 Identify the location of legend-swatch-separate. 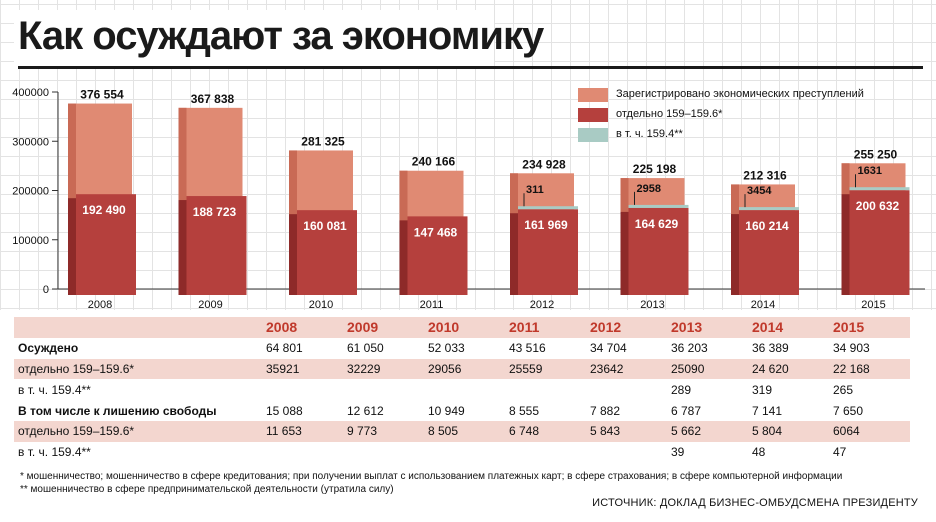
(593, 115).